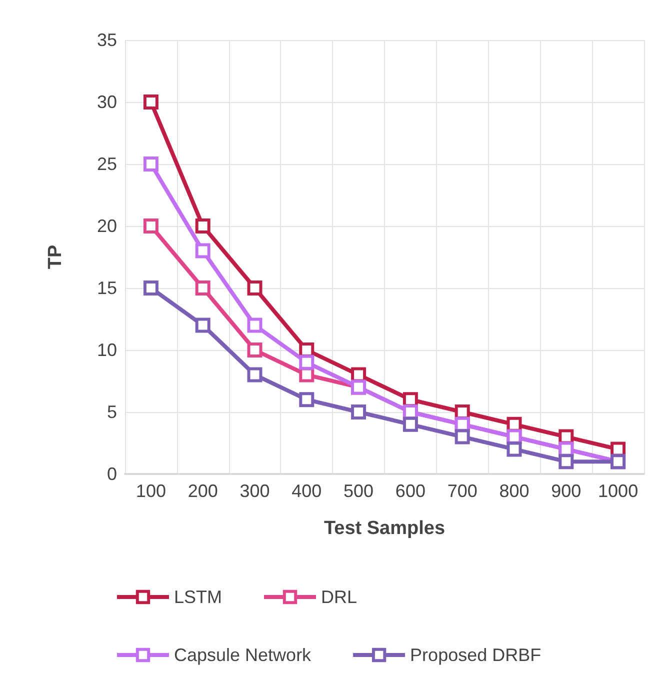 Image resolution: width=664 pixels, height=679 pixels. Describe the element at coordinates (198, 597) in the screenshot. I see `legend-label: LSTM` at that location.